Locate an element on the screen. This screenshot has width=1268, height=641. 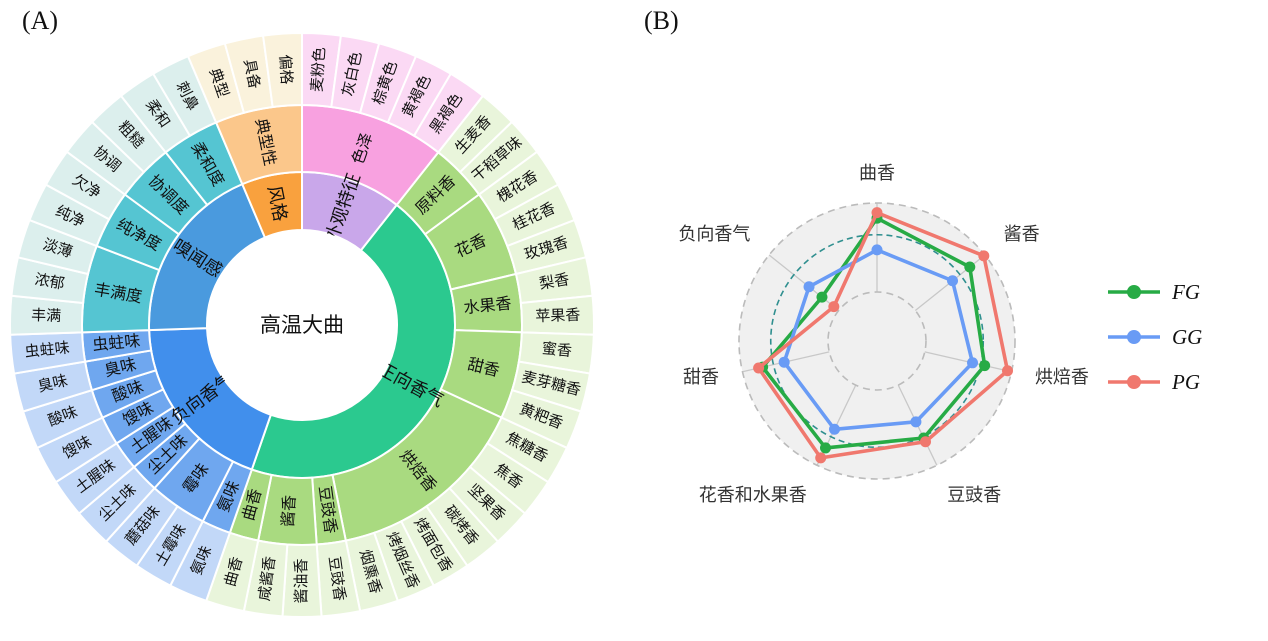
sunburst-leaf-label: 蜜香 is located at coordinates (557, 350).